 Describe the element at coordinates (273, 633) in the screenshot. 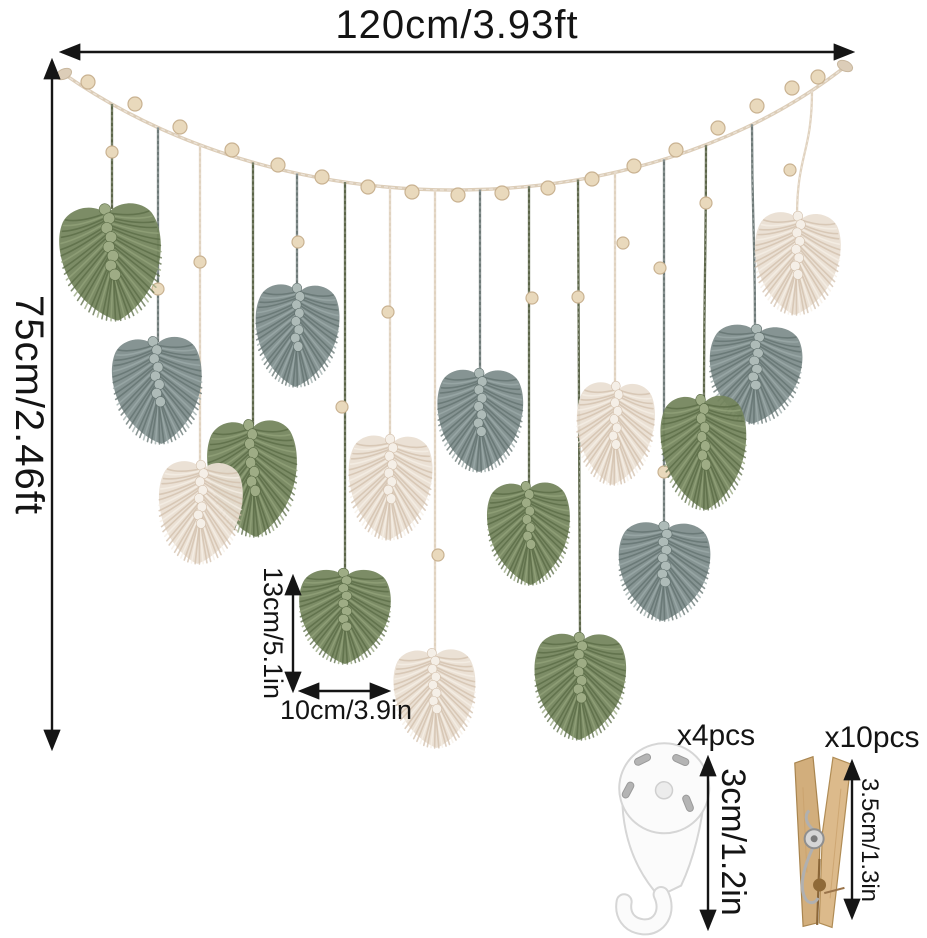

I see `leaf-height-label: 13cm/5.1in` at that location.